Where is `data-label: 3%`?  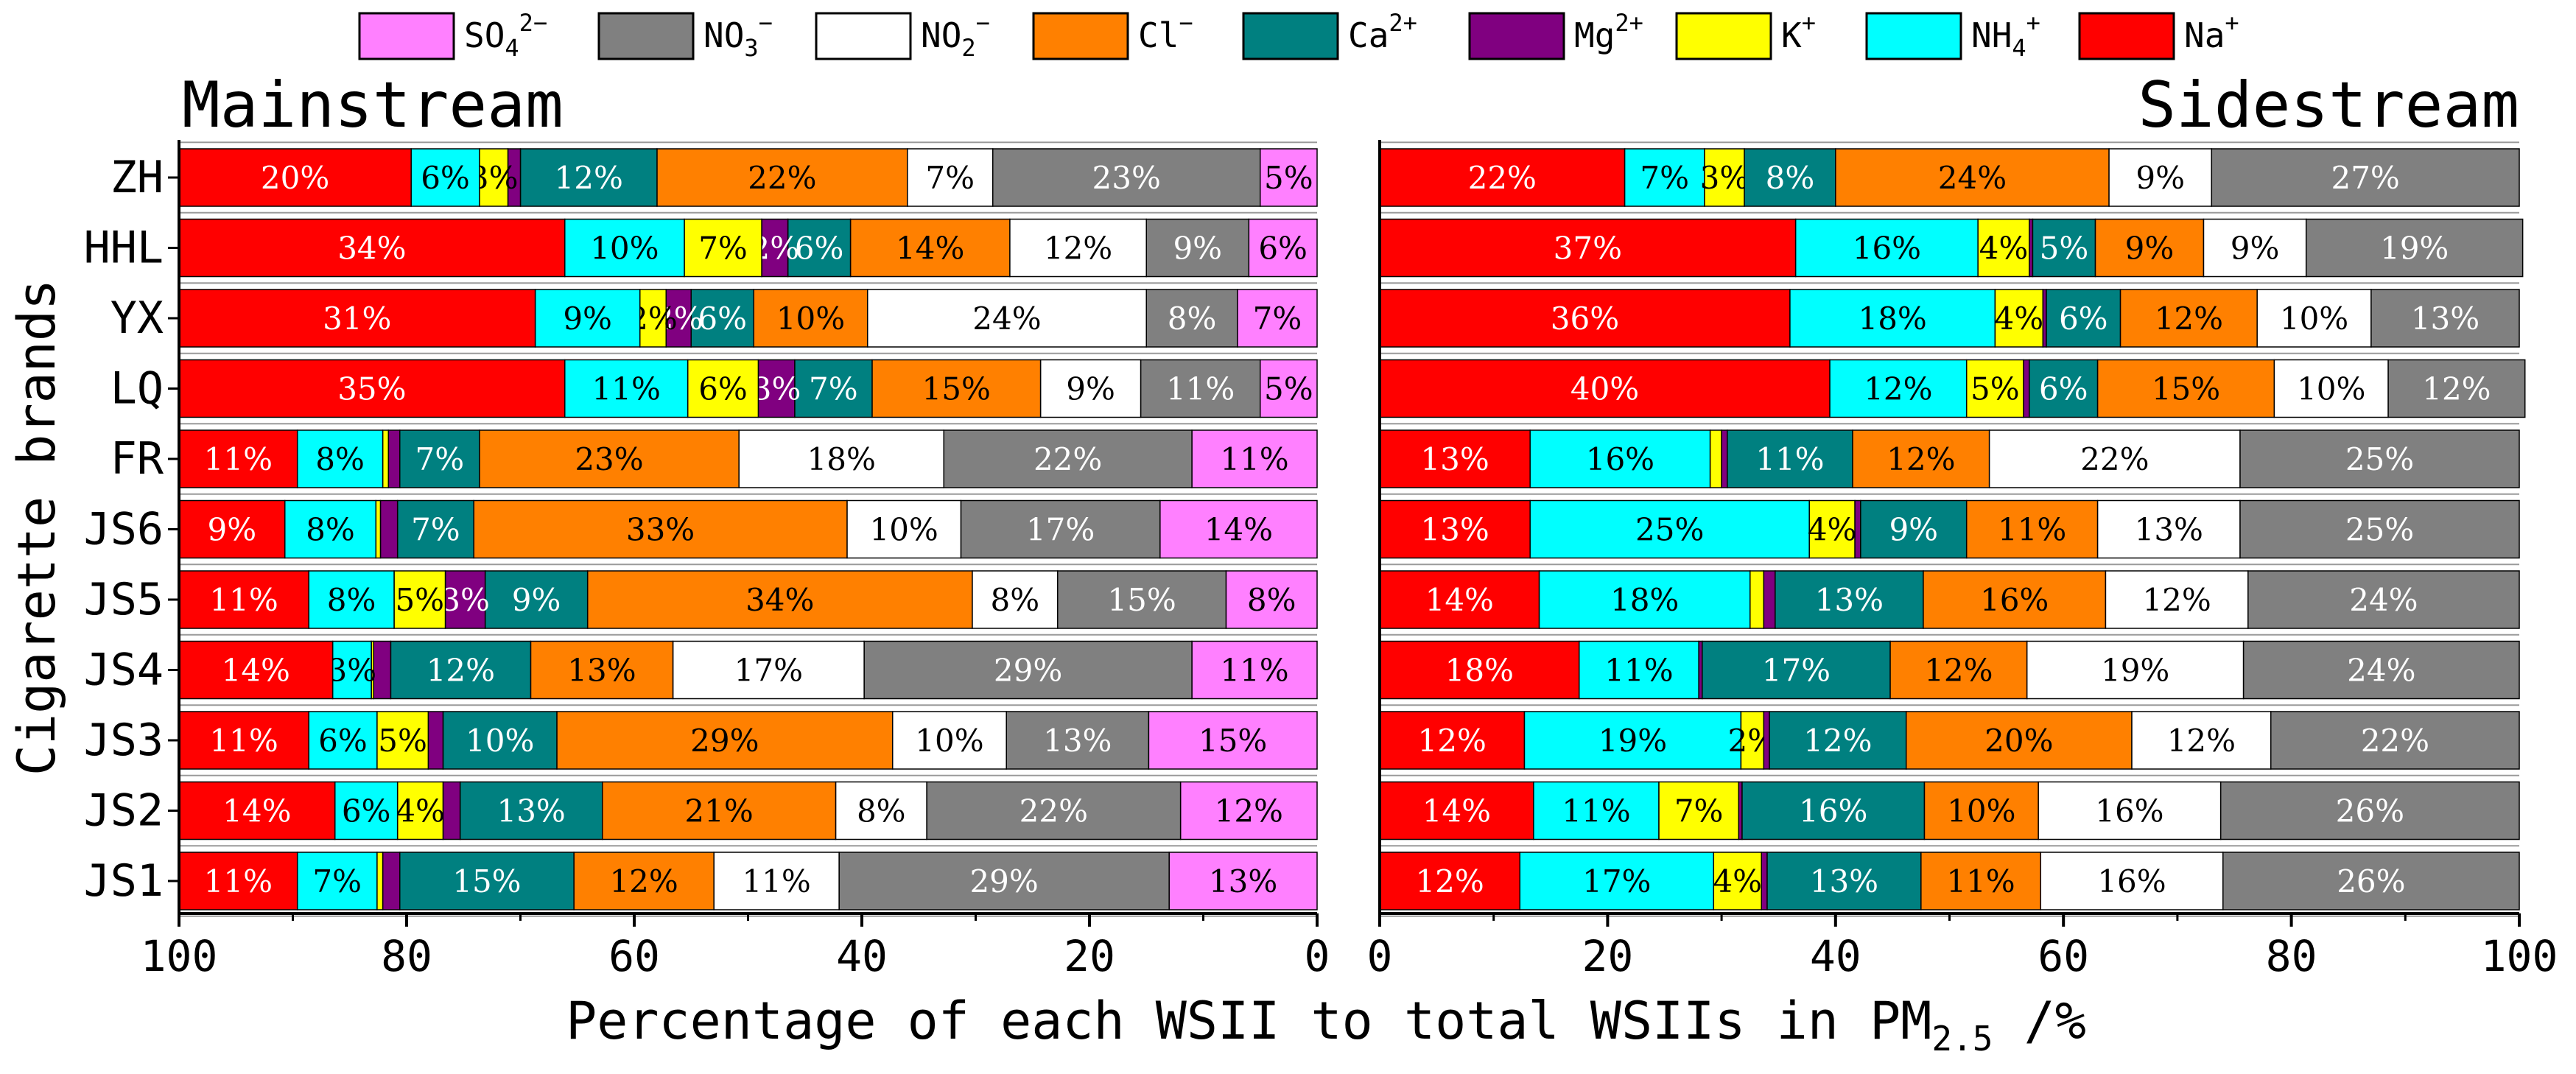 data-label: 3% is located at coordinates (1724, 178).